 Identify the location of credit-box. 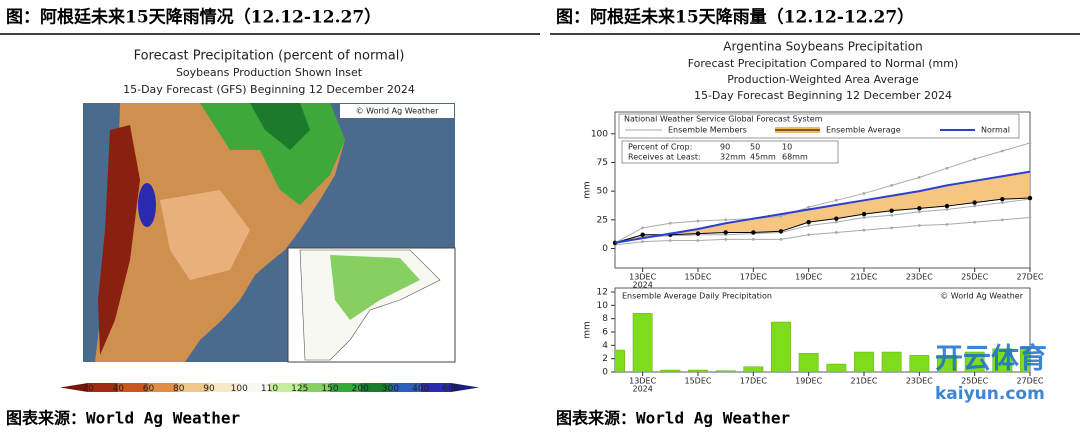
(397, 111).